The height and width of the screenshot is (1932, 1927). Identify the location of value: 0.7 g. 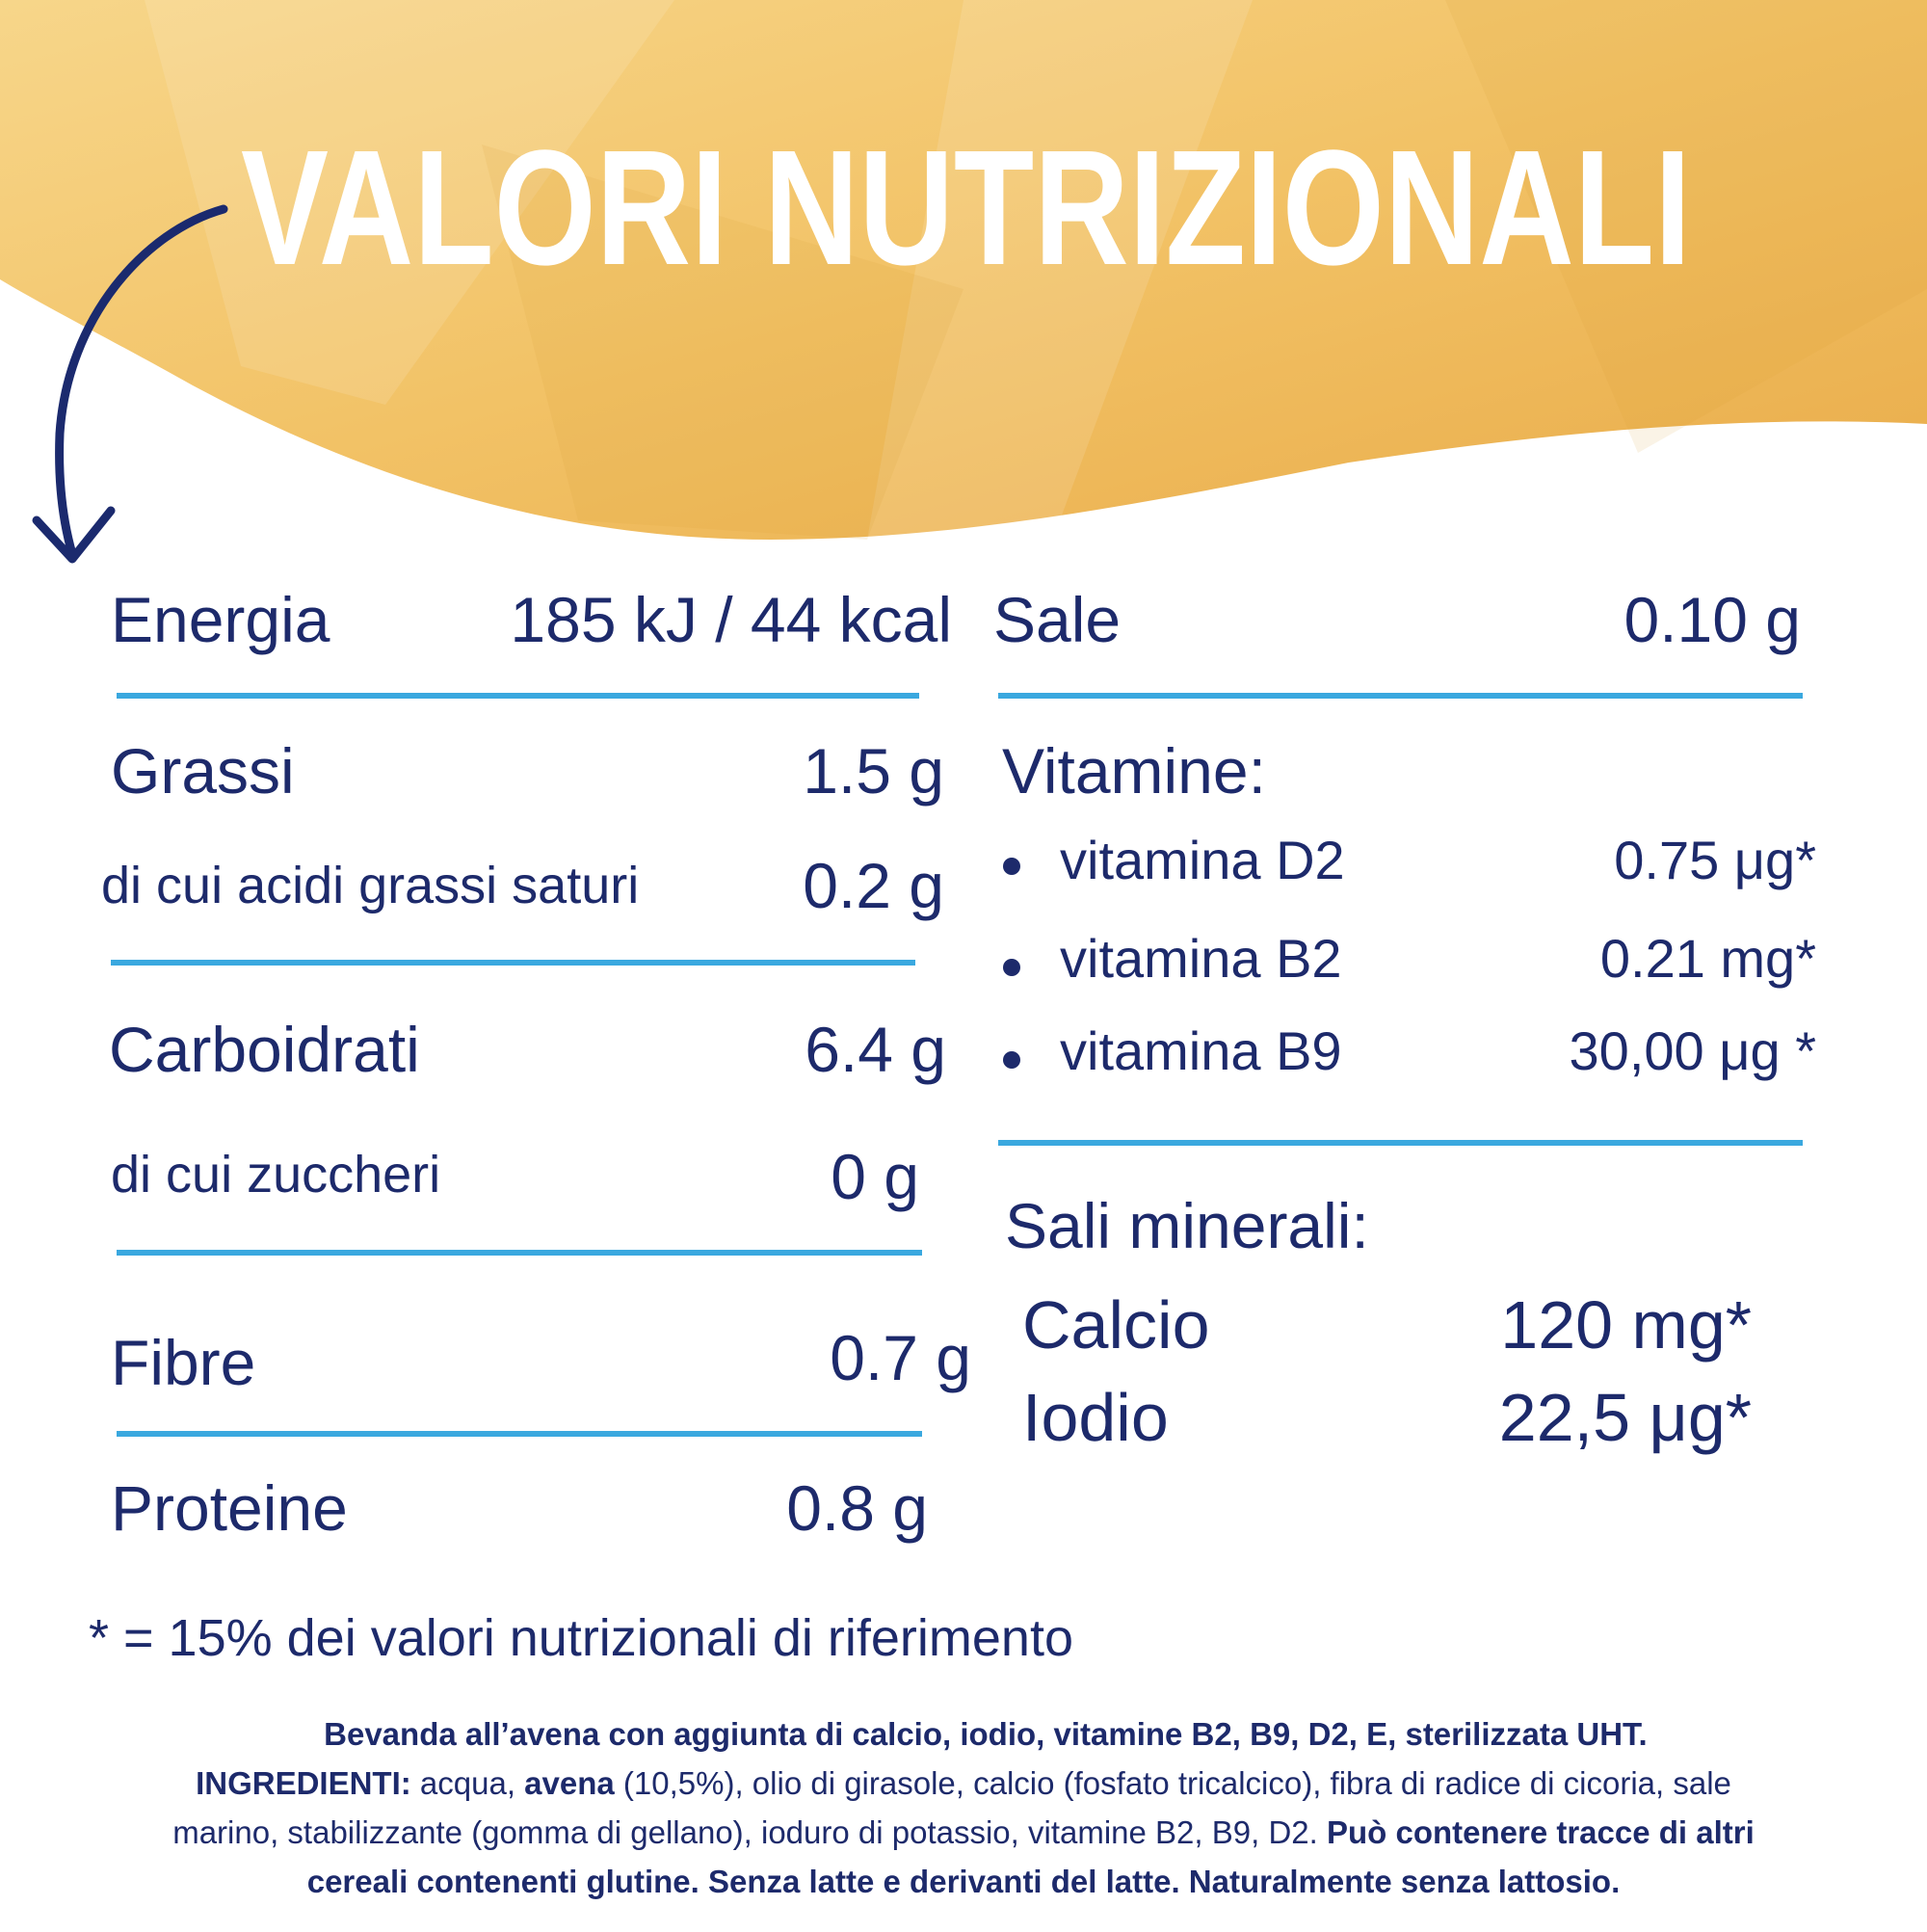
(900, 1357).